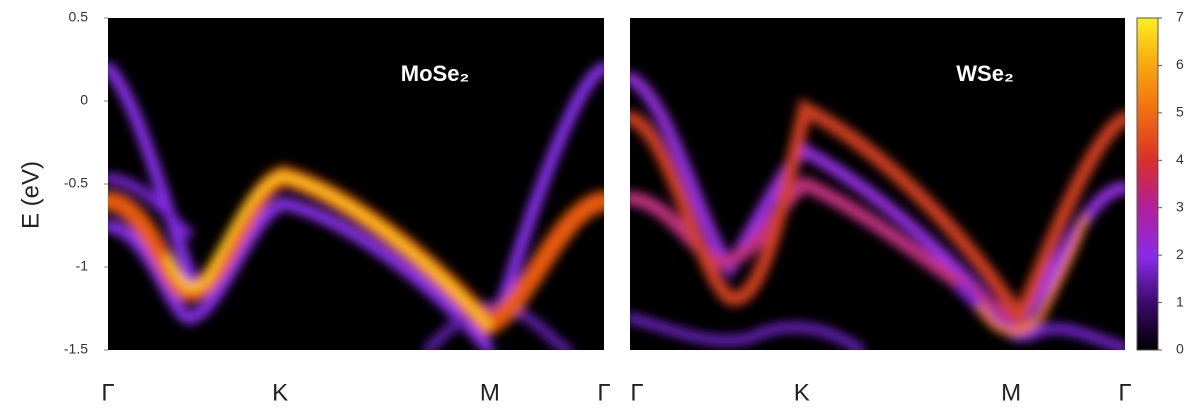 This screenshot has width=1197, height=414. I want to click on colorbar-tick-label: 2, so click(1180, 254).